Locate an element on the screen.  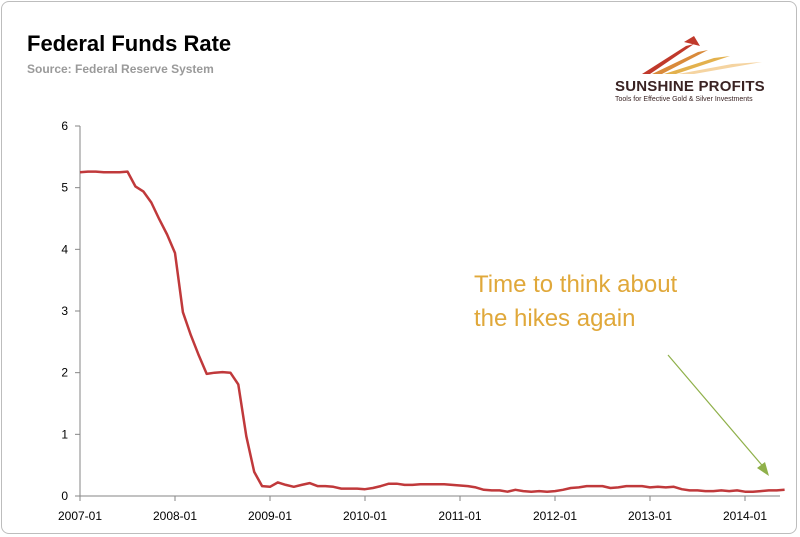
annotation-line-1: Time to think about is located at coordinates (576, 284).